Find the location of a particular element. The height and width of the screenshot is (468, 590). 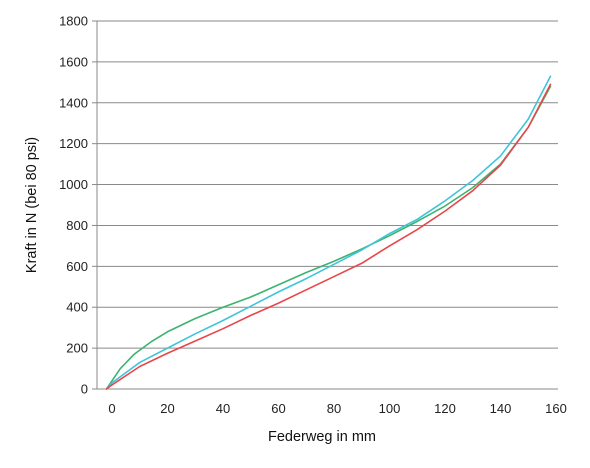

x-tick-label: 160 is located at coordinates (556, 408).